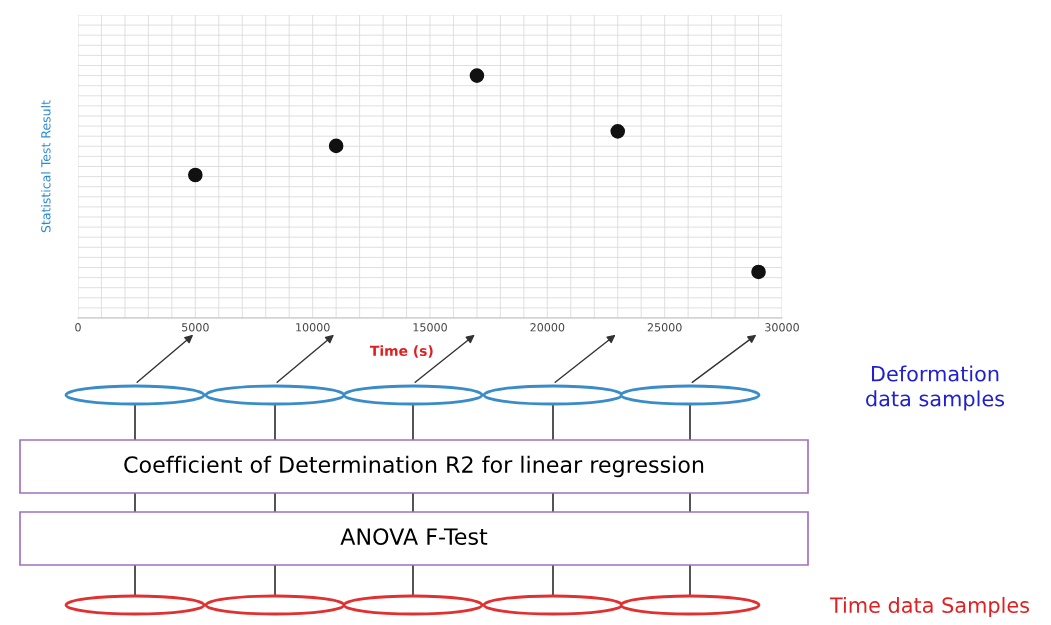 The width and height of the screenshot is (1051, 625). Describe the element at coordinates (430, 327) in the screenshot. I see `x-tick-label: 15000` at that location.